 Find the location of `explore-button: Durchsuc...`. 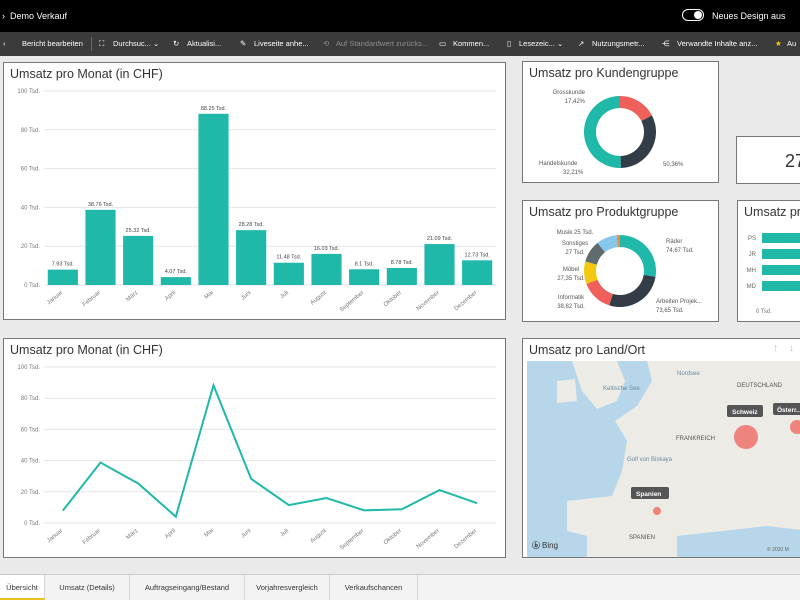

explore-button: Durchsuc... is located at coordinates (132, 43).